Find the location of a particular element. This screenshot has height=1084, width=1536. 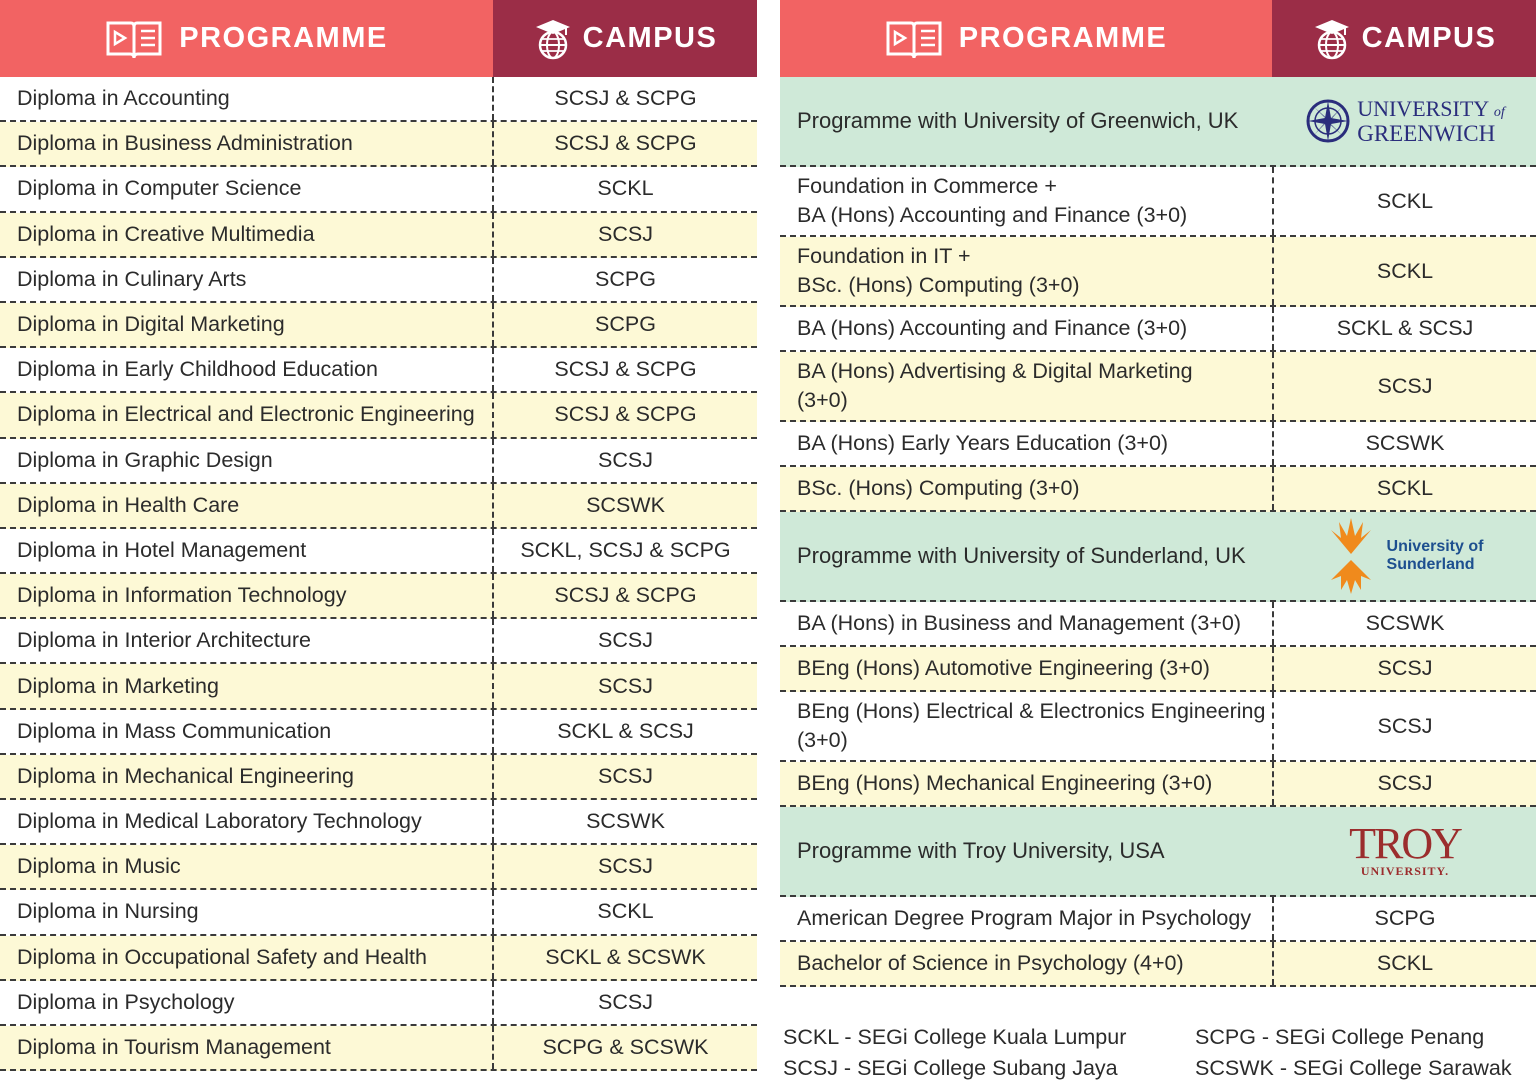

table-row: Diploma in Digital Marketing SCPG is located at coordinates (378, 325).